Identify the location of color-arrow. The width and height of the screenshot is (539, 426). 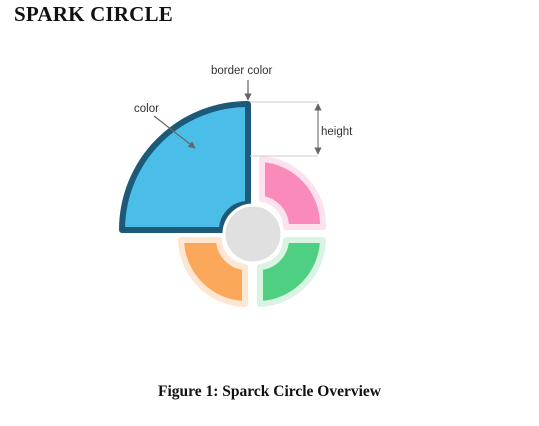
(174, 132).